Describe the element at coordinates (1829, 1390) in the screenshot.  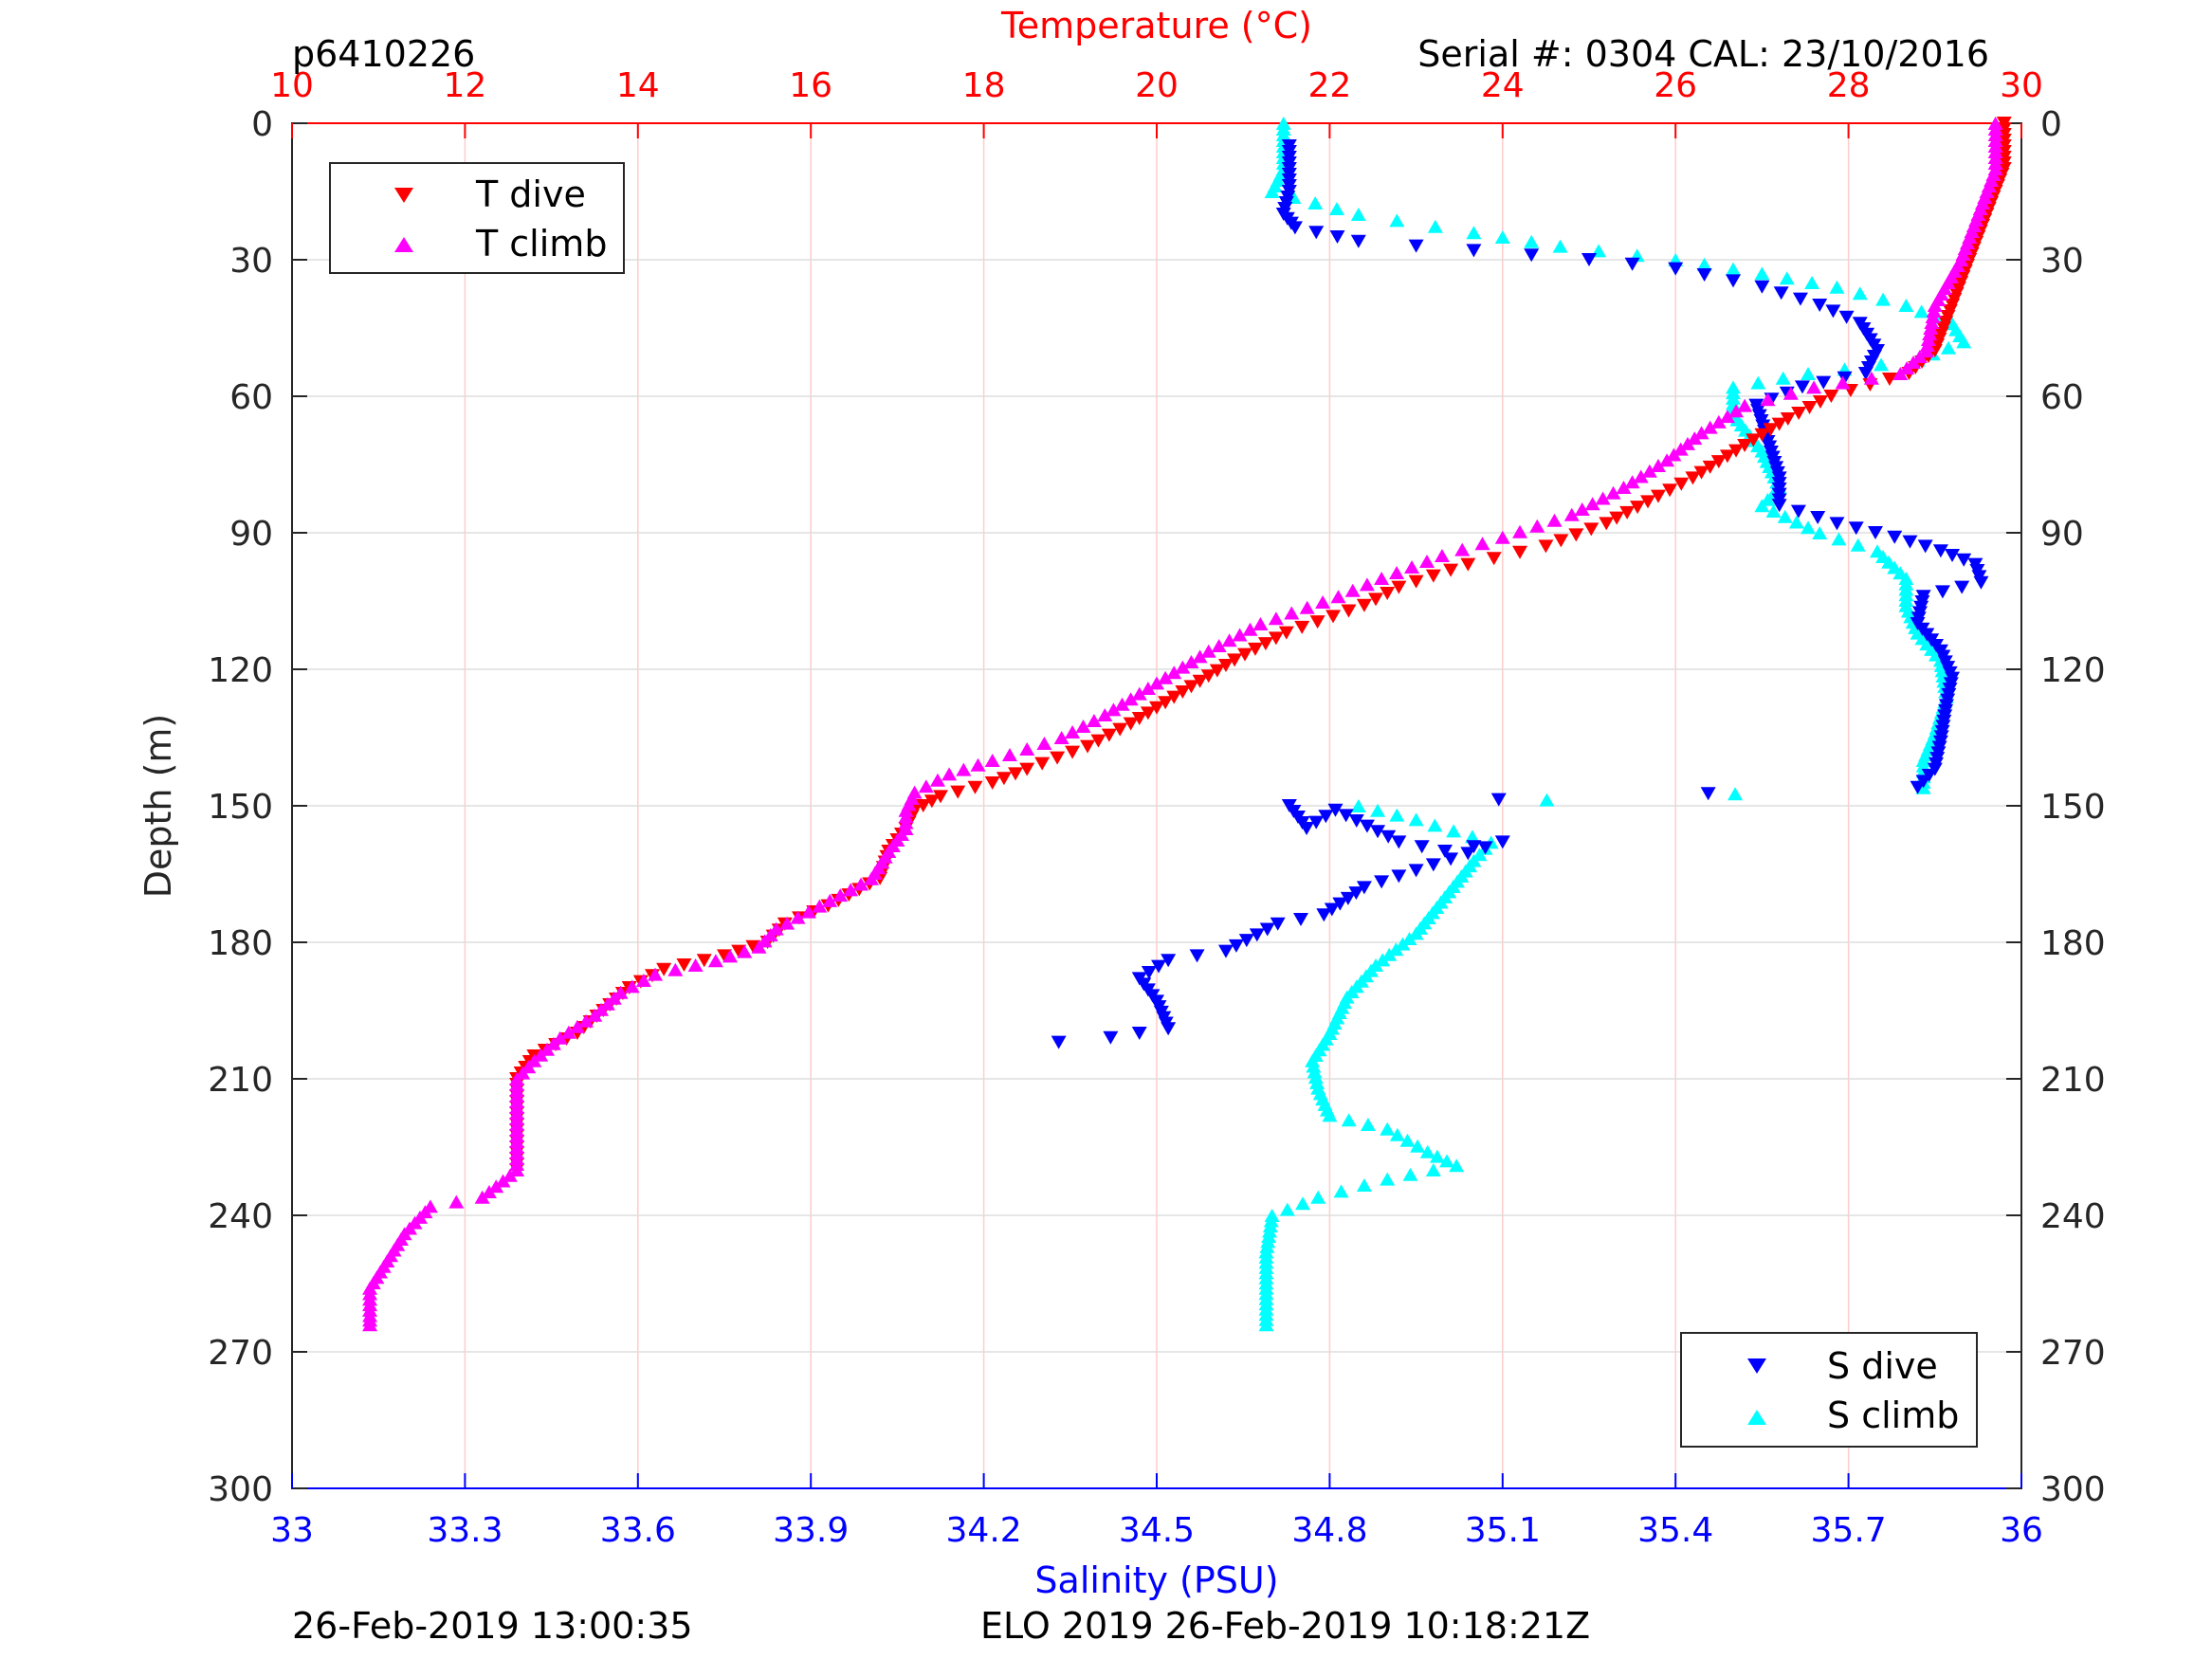
I see `legend-salinity: S dive S climb` at that location.